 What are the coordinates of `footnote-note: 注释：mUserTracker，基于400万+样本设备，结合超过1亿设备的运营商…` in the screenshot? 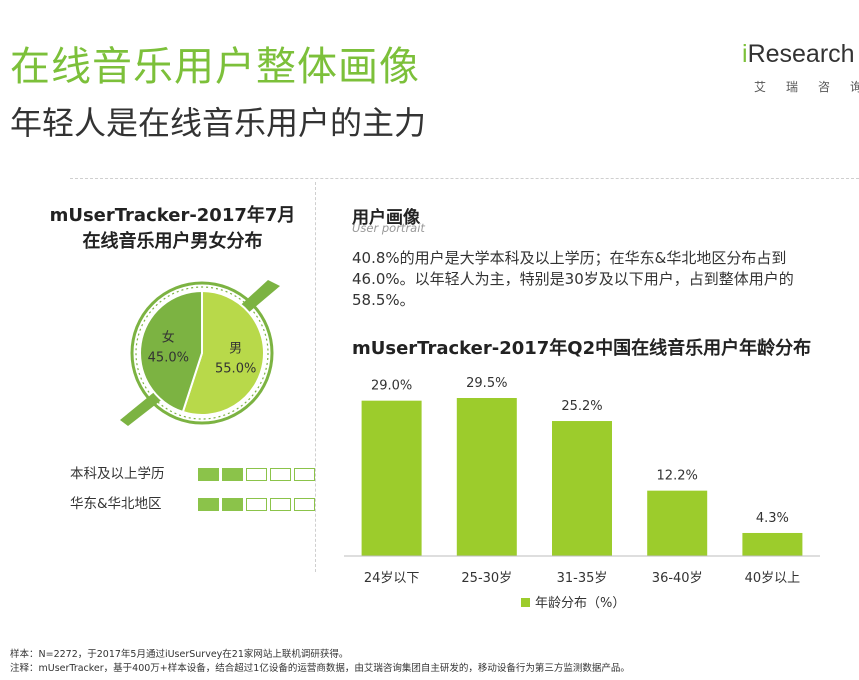 It's located at (320, 668).